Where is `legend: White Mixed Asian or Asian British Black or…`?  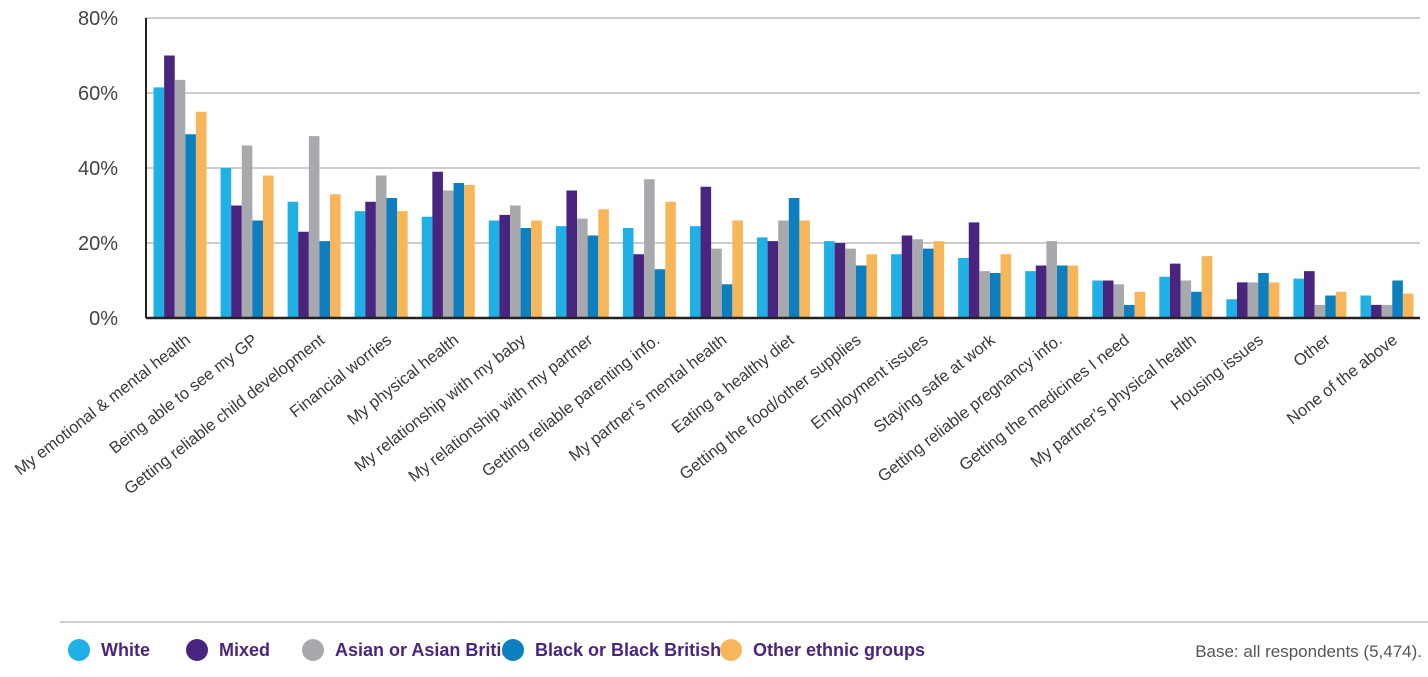 legend: White Mixed Asian or Asian British Black or… is located at coordinates (496, 650).